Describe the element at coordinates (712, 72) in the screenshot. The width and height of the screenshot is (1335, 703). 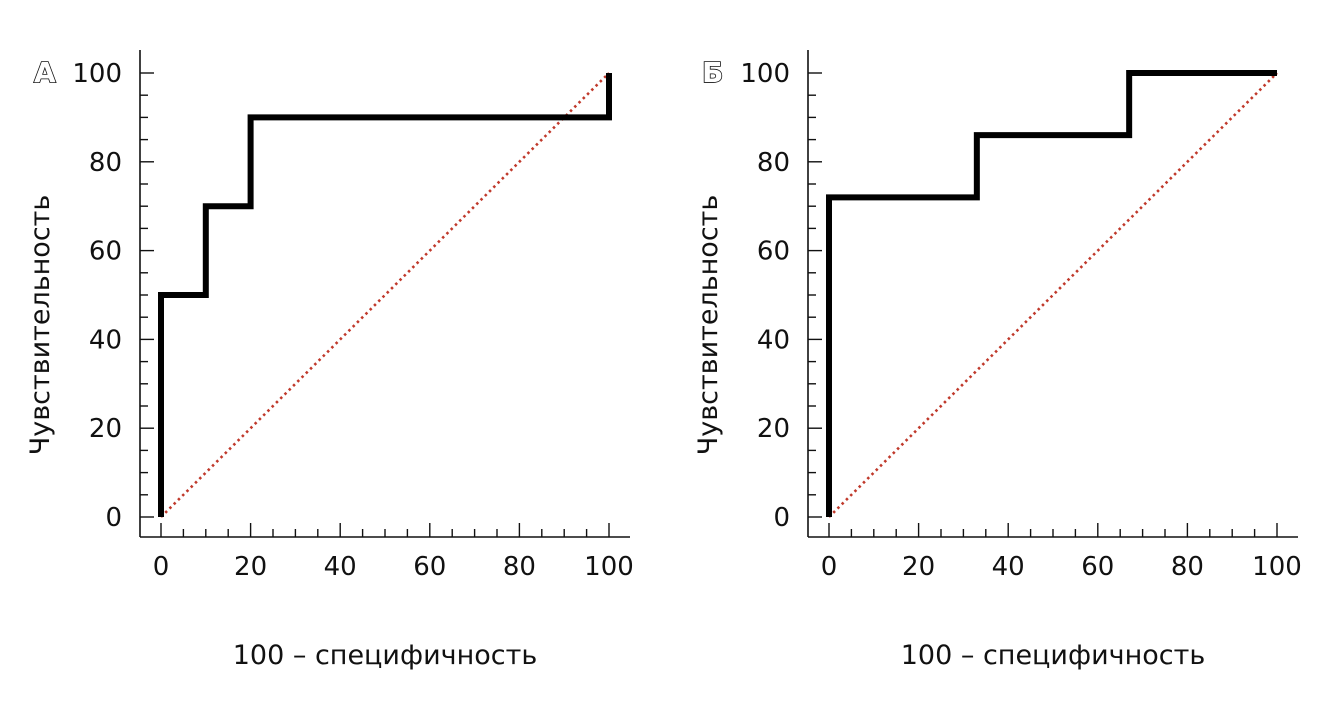
I see `panel-label: Б` at that location.